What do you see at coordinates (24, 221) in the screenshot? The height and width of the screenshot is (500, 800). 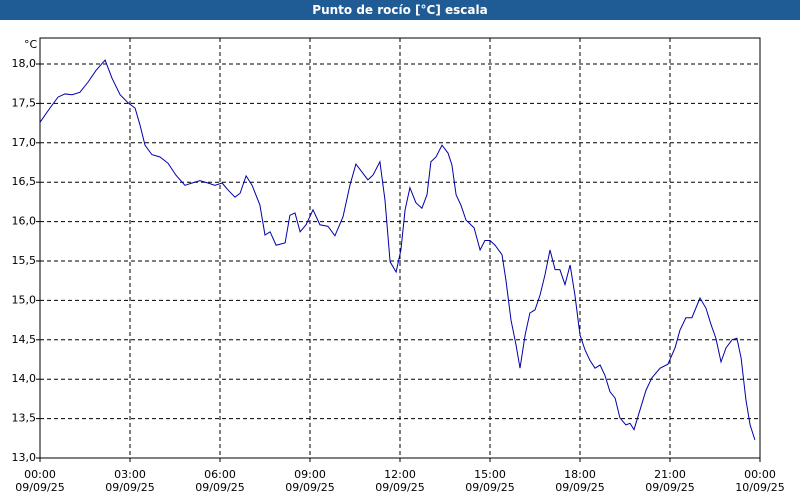 I see `y-tick-label: 16,0` at bounding box center [24, 221].